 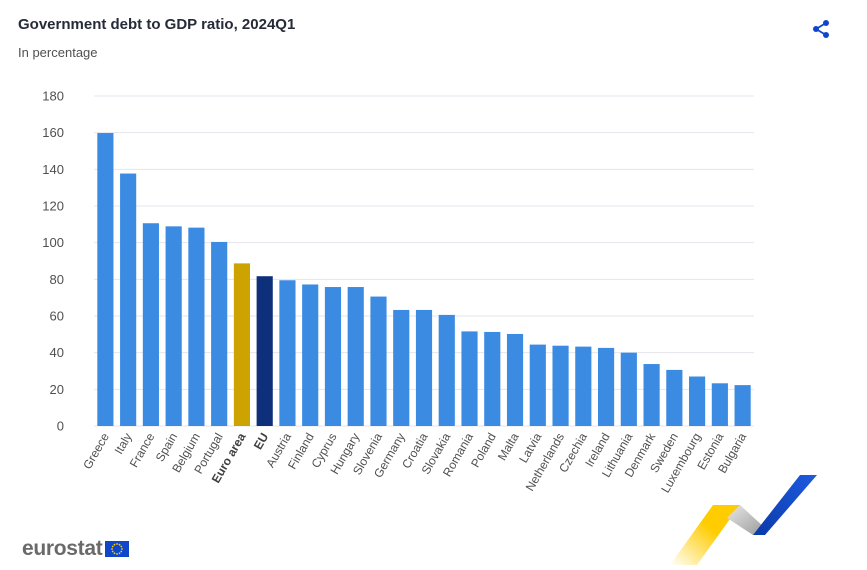 I want to click on bar-spain, so click(x=173, y=326).